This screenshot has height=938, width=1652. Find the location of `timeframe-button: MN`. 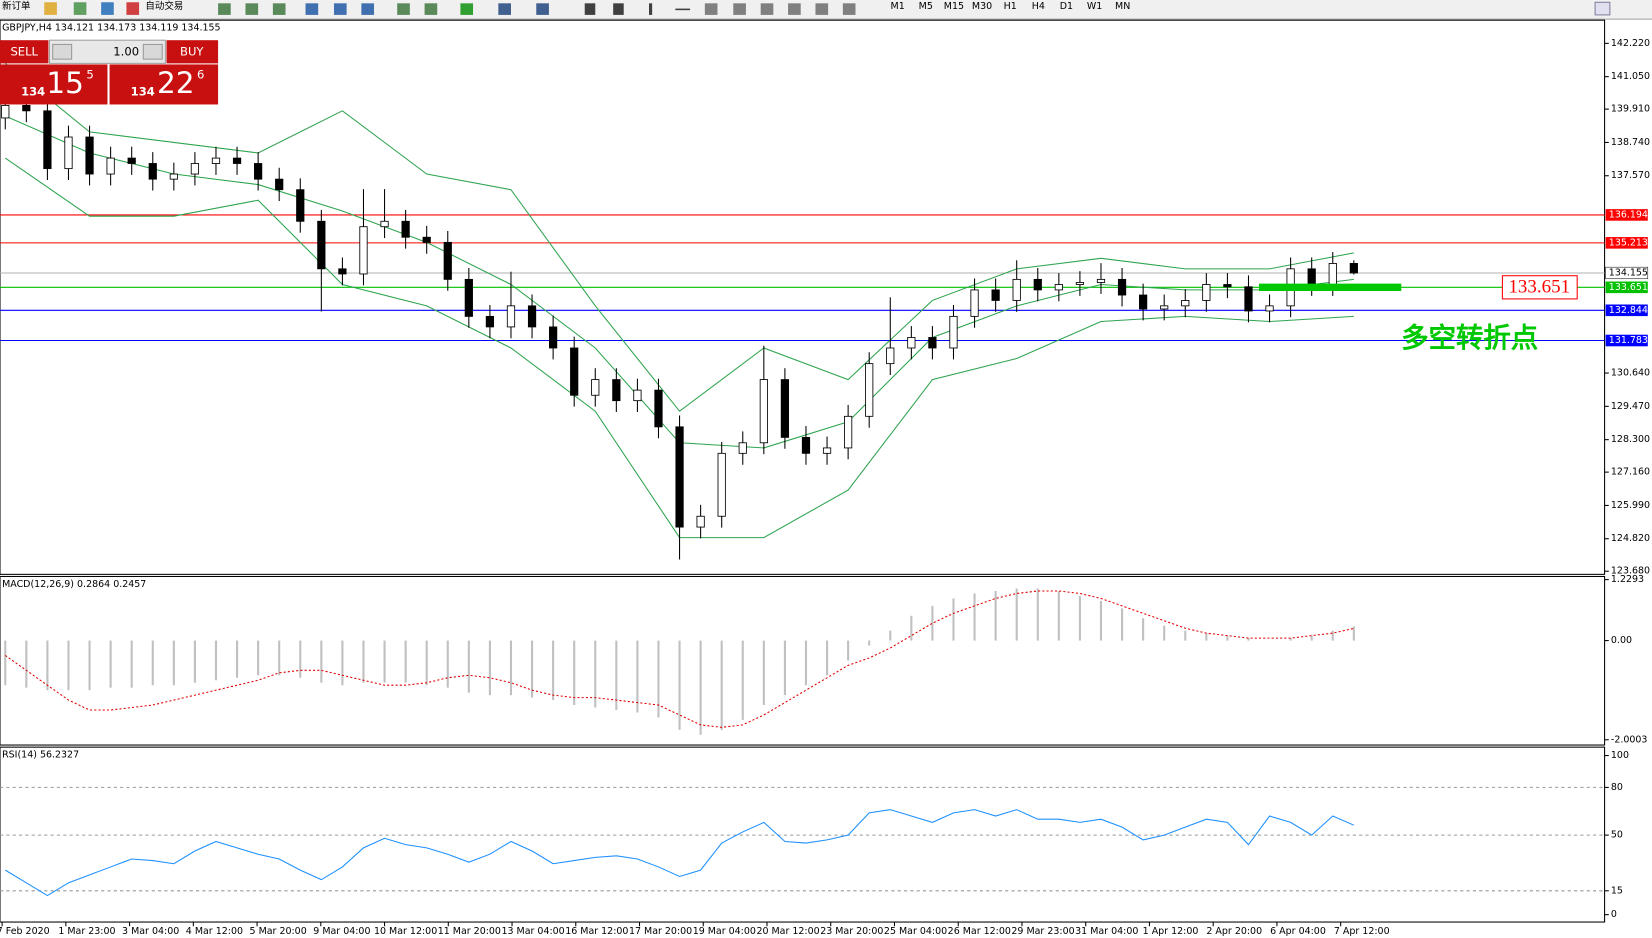

timeframe-button: MN is located at coordinates (1122, 6).